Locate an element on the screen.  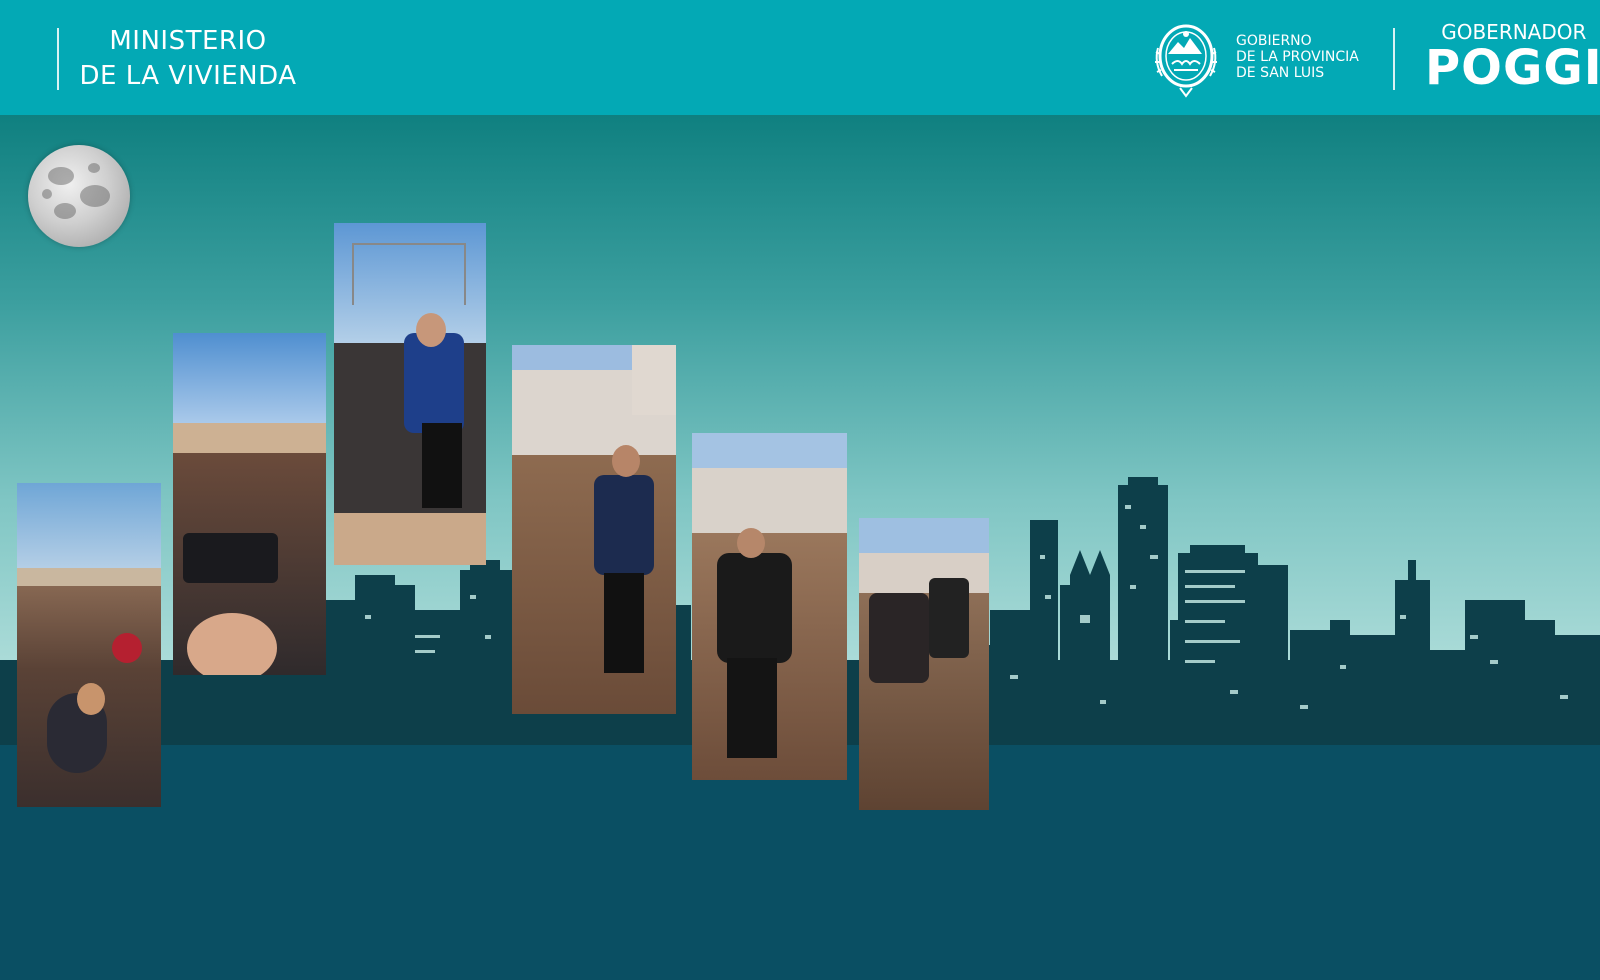
photo-crowd is located at coordinates (89, 645).